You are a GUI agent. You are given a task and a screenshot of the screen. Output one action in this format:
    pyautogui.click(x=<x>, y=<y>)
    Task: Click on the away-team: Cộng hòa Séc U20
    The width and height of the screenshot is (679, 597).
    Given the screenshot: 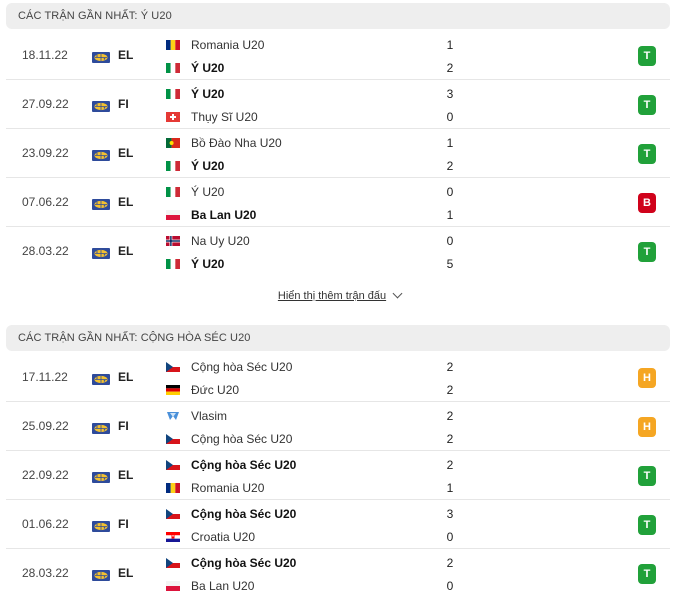 What is the action you would take?
    pyautogui.click(x=229, y=439)
    